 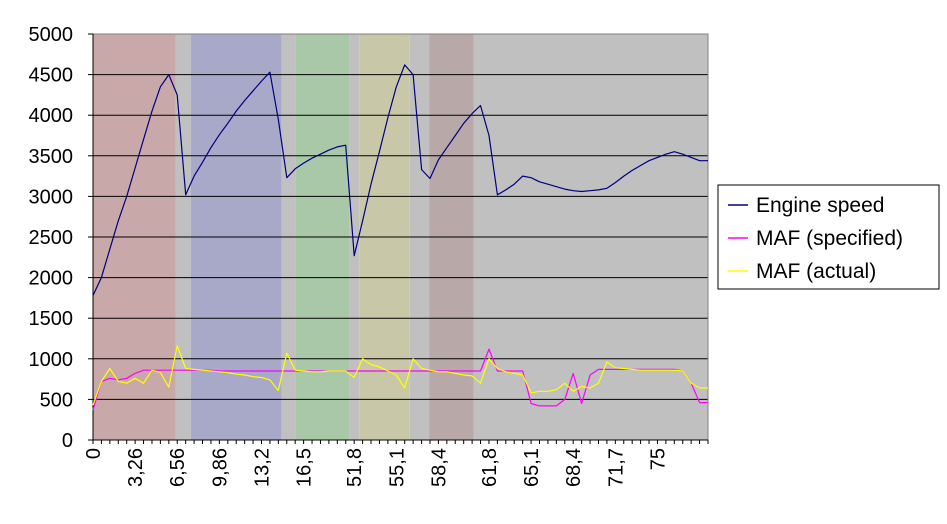 I want to click on x-tick-label: 68,4, so click(x=574, y=467).